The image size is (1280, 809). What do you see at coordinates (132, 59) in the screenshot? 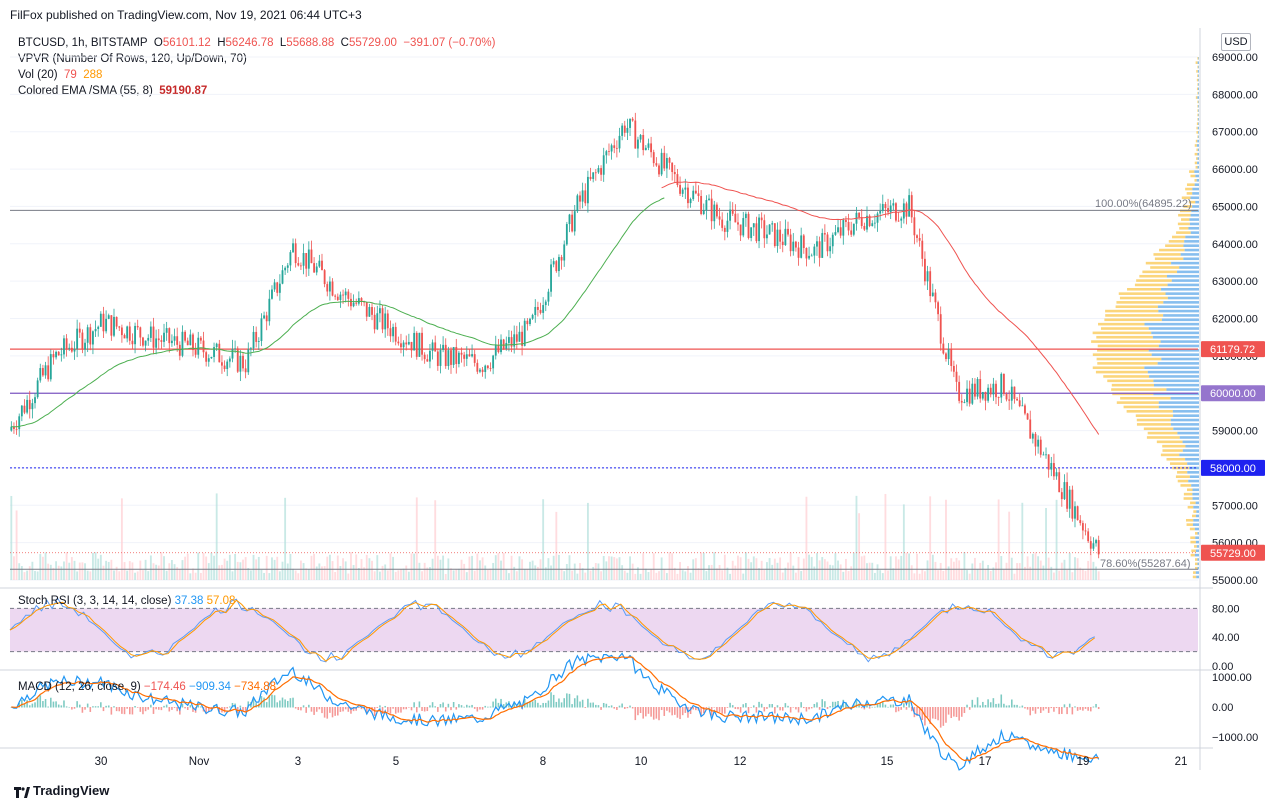
I see `vpvr-legend: VPVR (Number Of Rows, 120, Up/Down, 70)` at bounding box center [132, 59].